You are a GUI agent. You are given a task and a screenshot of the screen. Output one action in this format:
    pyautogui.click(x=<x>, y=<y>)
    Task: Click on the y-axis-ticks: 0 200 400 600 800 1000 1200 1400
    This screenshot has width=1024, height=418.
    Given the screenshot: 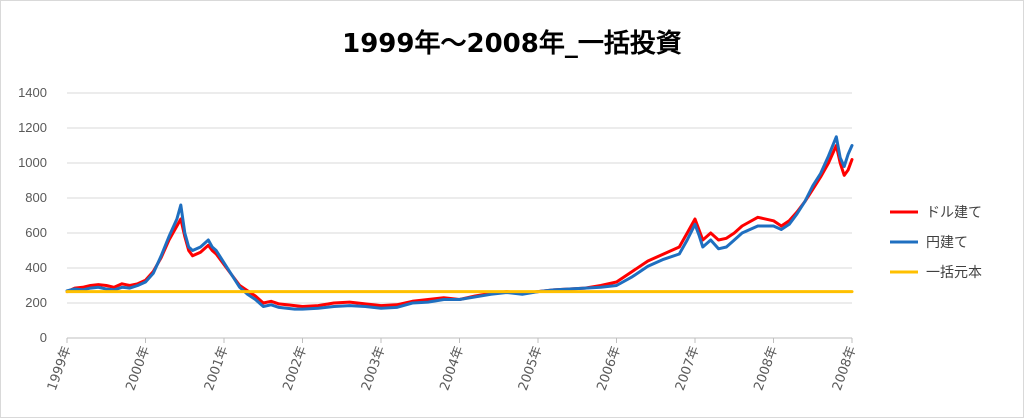 What is the action you would take?
    pyautogui.click(x=32, y=215)
    